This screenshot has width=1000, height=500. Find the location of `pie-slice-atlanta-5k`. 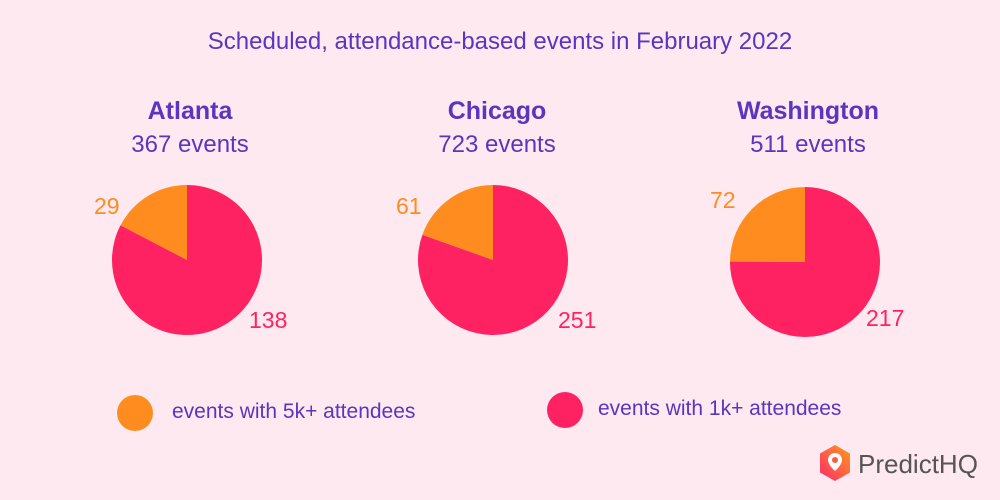

pie-slice-atlanta-5k is located at coordinates (153, 222).